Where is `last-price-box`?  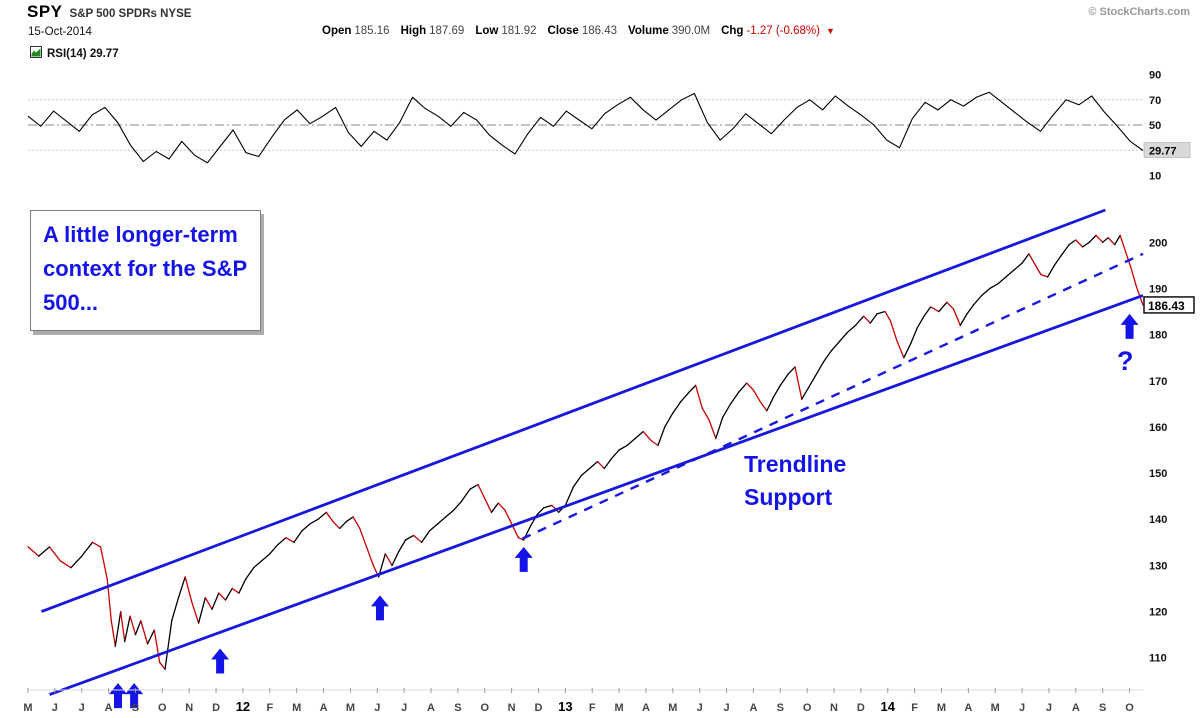 last-price-box is located at coordinates (1169, 305).